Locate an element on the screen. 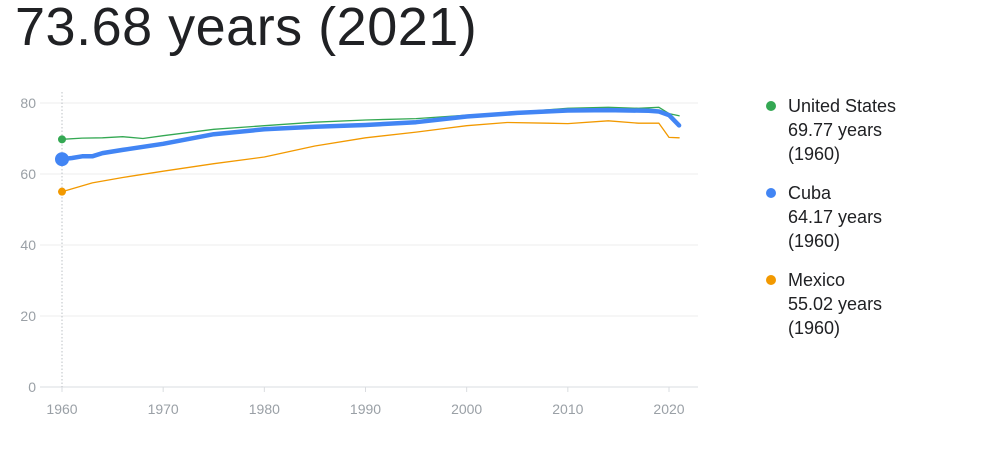 The height and width of the screenshot is (472, 981). legend-dot-cuba is located at coordinates (771, 193).